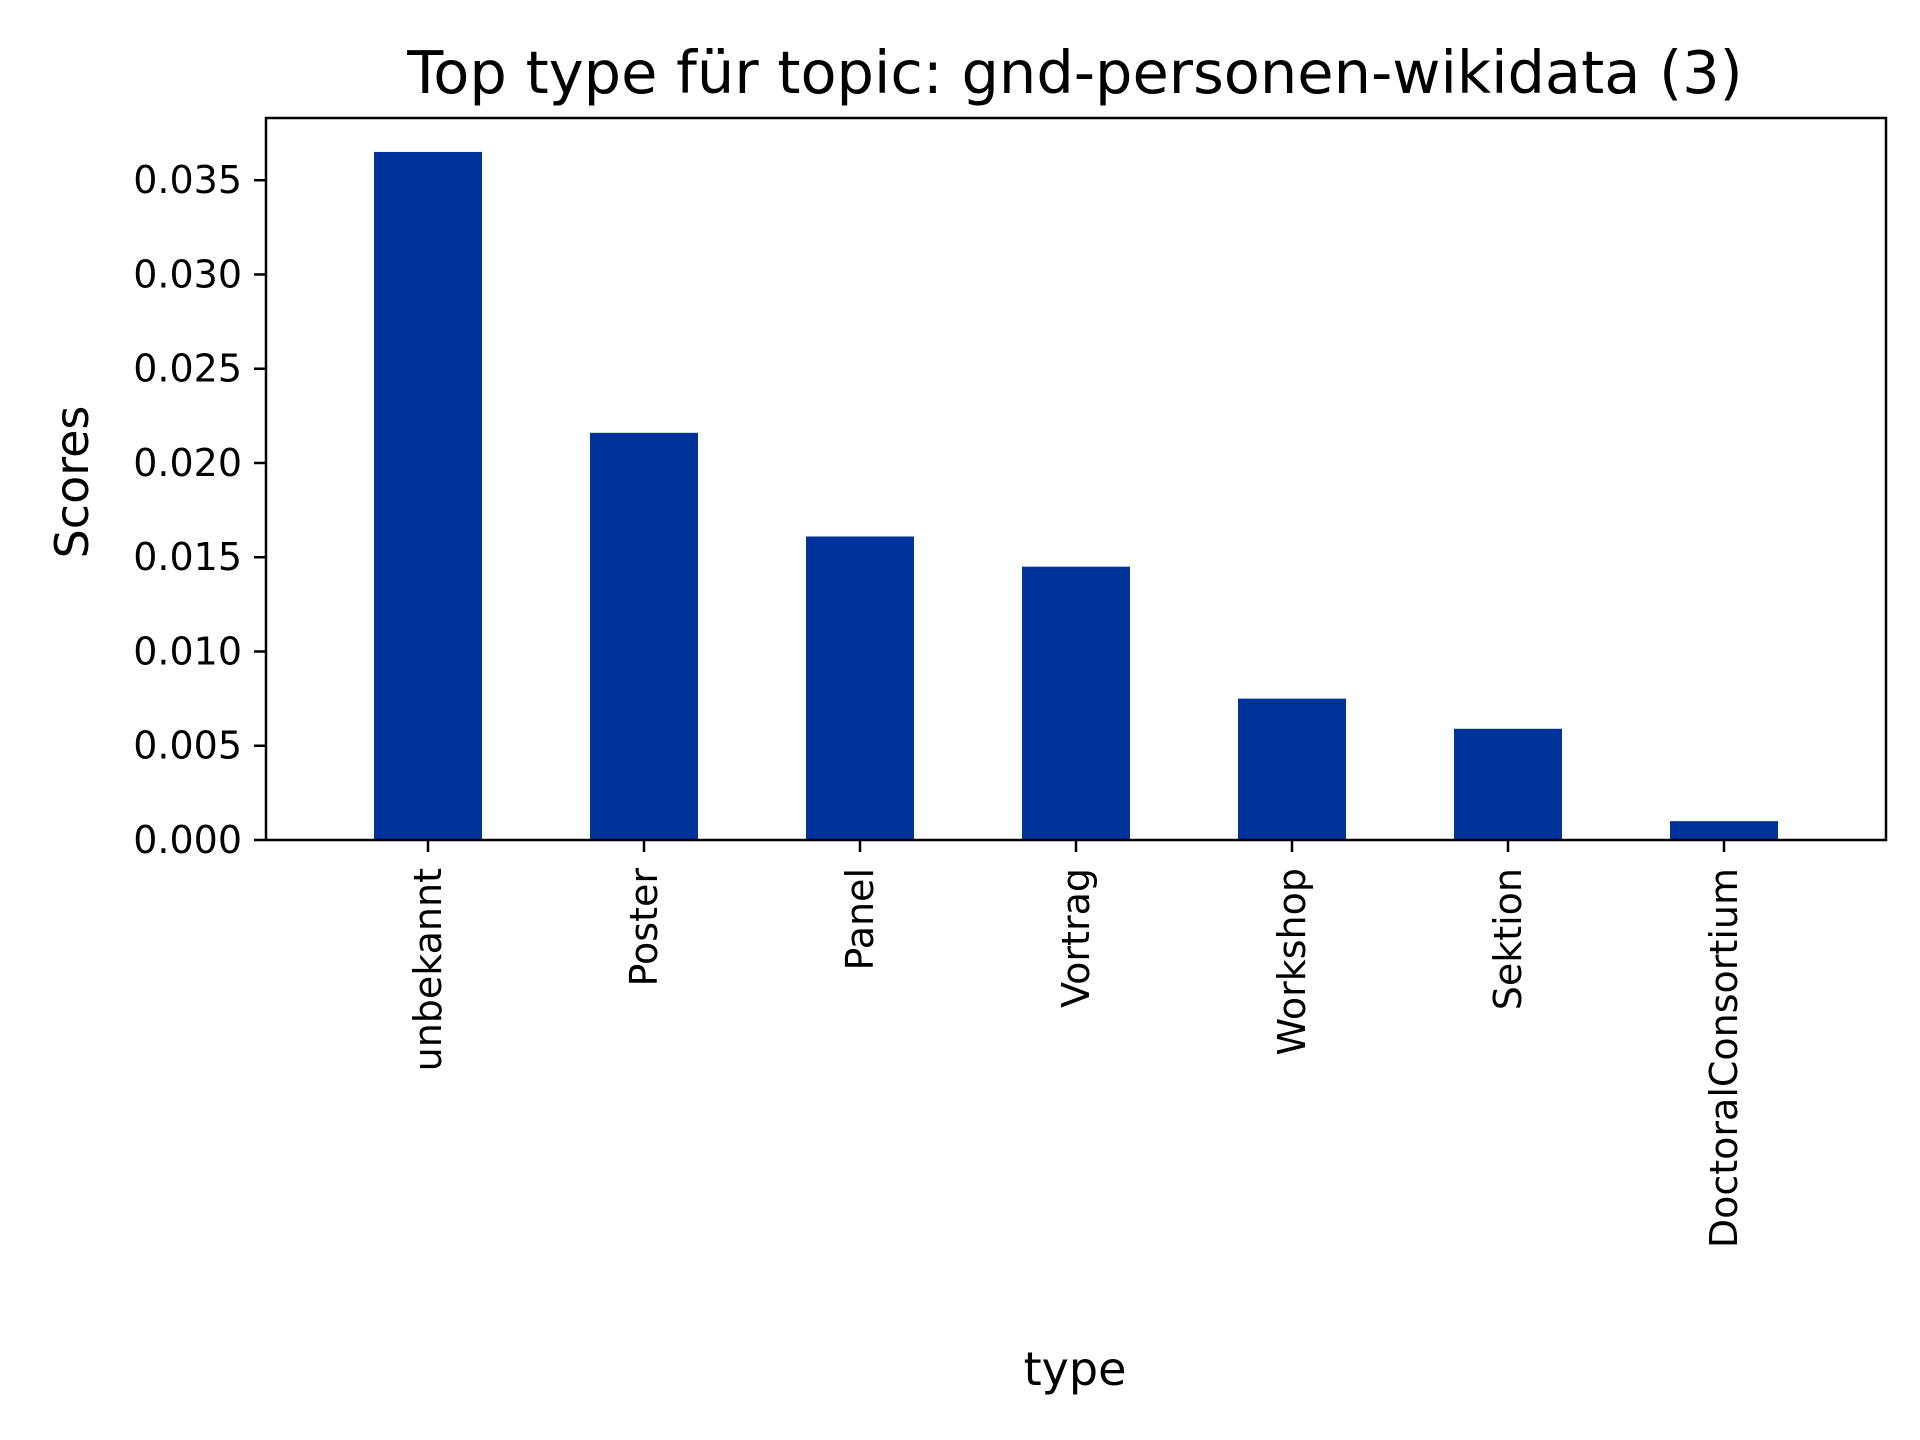  I want to click on x-tick-label: Vortrag, so click(1076, 938).